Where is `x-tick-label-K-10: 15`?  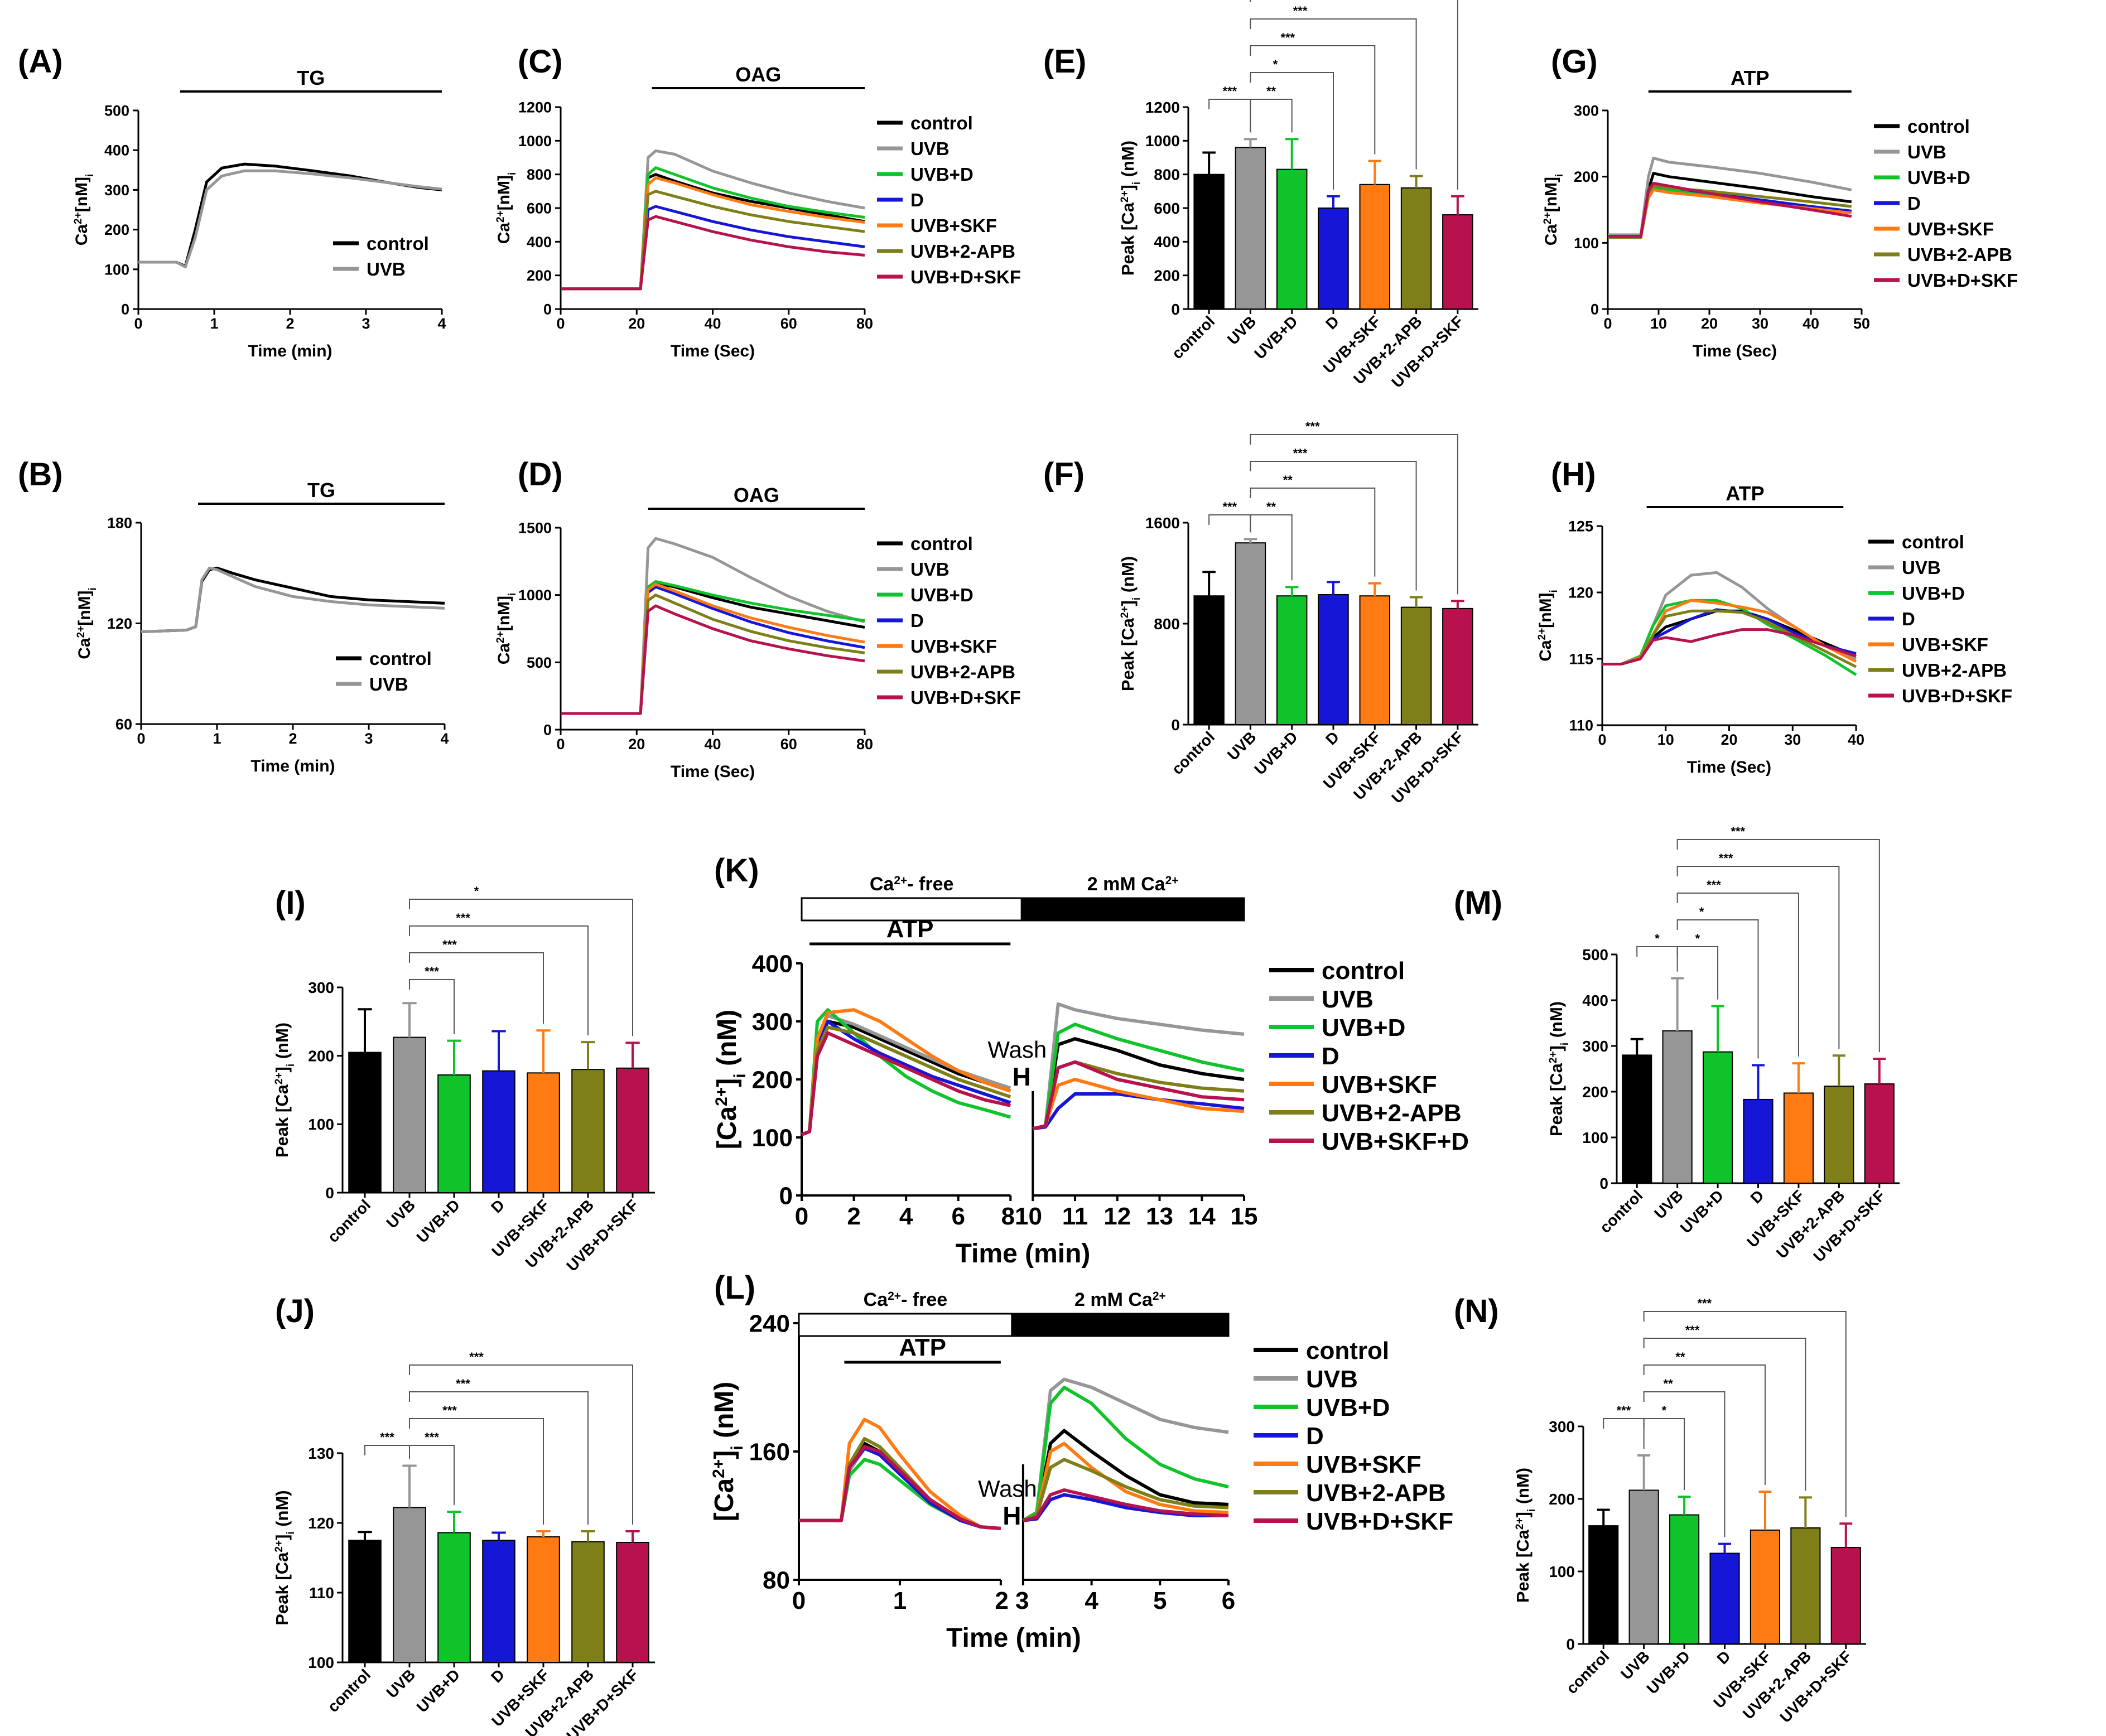
x-tick-label-K-10: 15 is located at coordinates (1244, 1216).